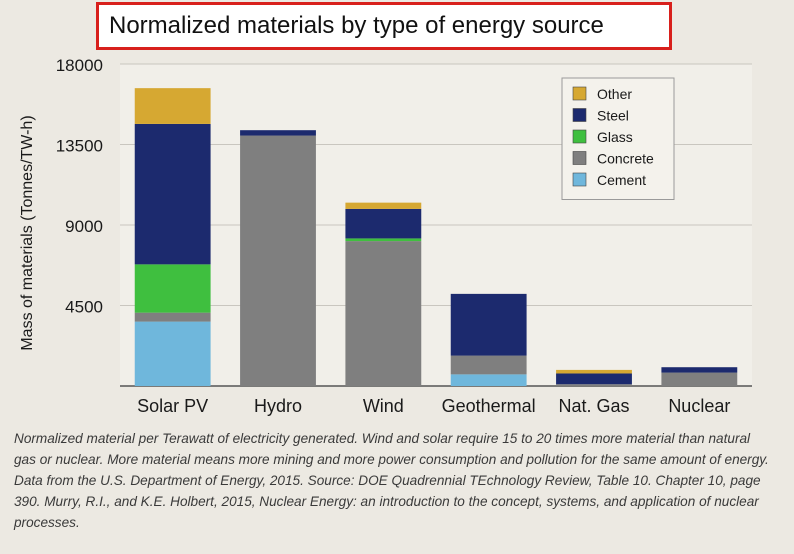 The width and height of the screenshot is (794, 554). Describe the element at coordinates (594, 371) in the screenshot. I see `bar-segment-other-nat-gas` at that location.